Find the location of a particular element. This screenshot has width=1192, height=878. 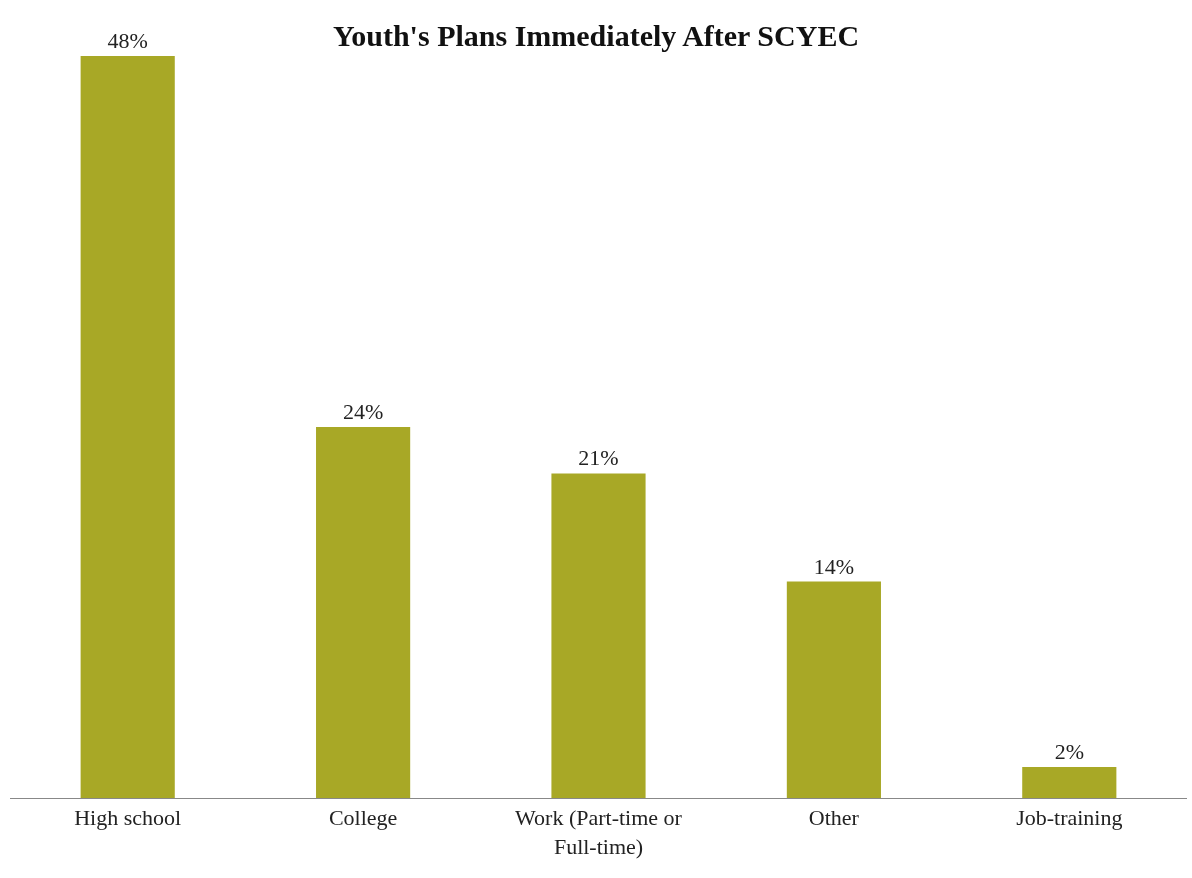

chart-title: Youth's Plans Immediately After SCYEC is located at coordinates (596, 35).